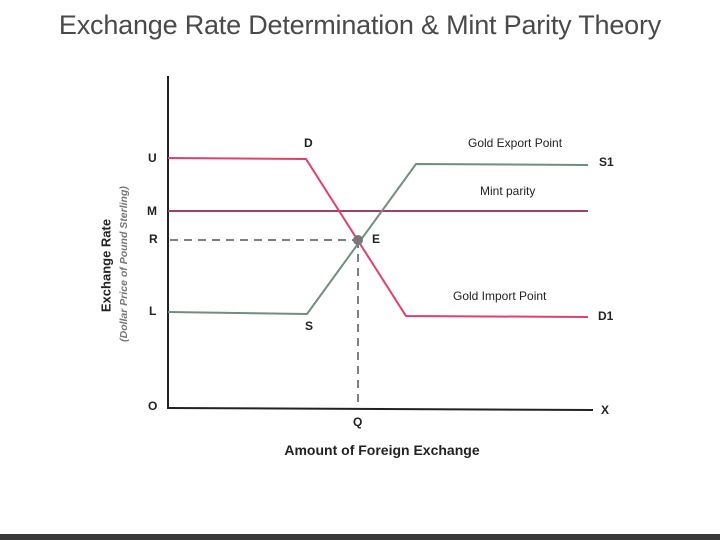  I want to click on label-M: M, so click(152, 211).